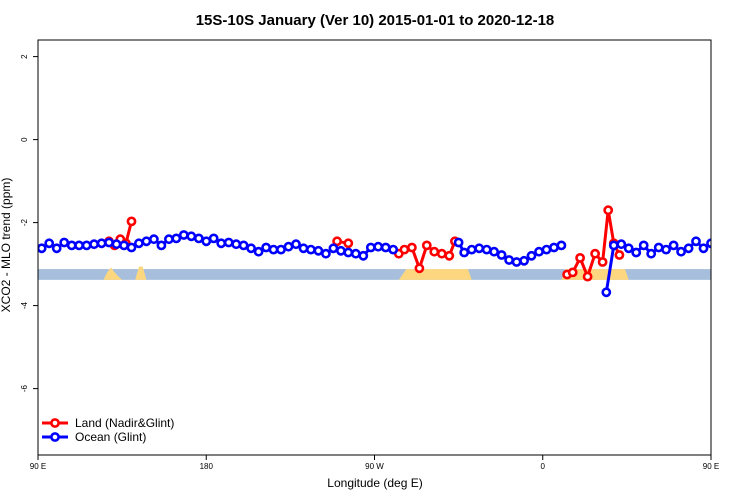  What do you see at coordinates (24, 305) in the screenshot?
I see `y-tick-label: -4` at bounding box center [24, 305].